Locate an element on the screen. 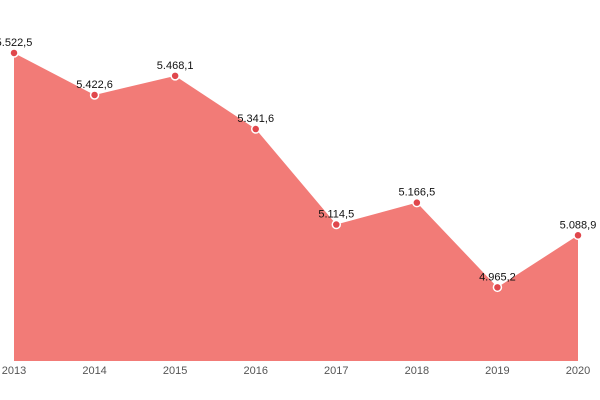  data-label: 5.422,6 is located at coordinates (94, 85).